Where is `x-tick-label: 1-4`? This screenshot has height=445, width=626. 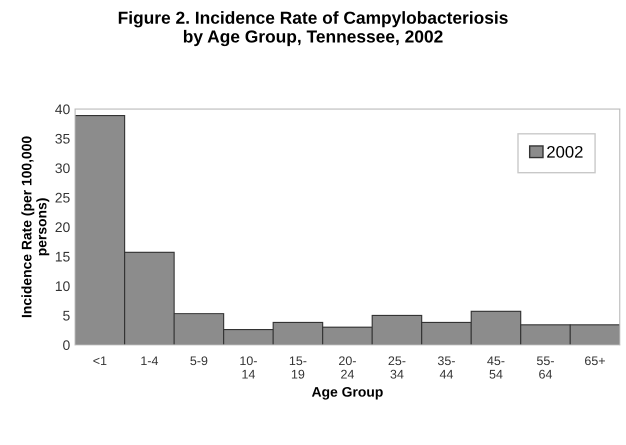
x-tick-label: 1-4 is located at coordinates (149, 361).